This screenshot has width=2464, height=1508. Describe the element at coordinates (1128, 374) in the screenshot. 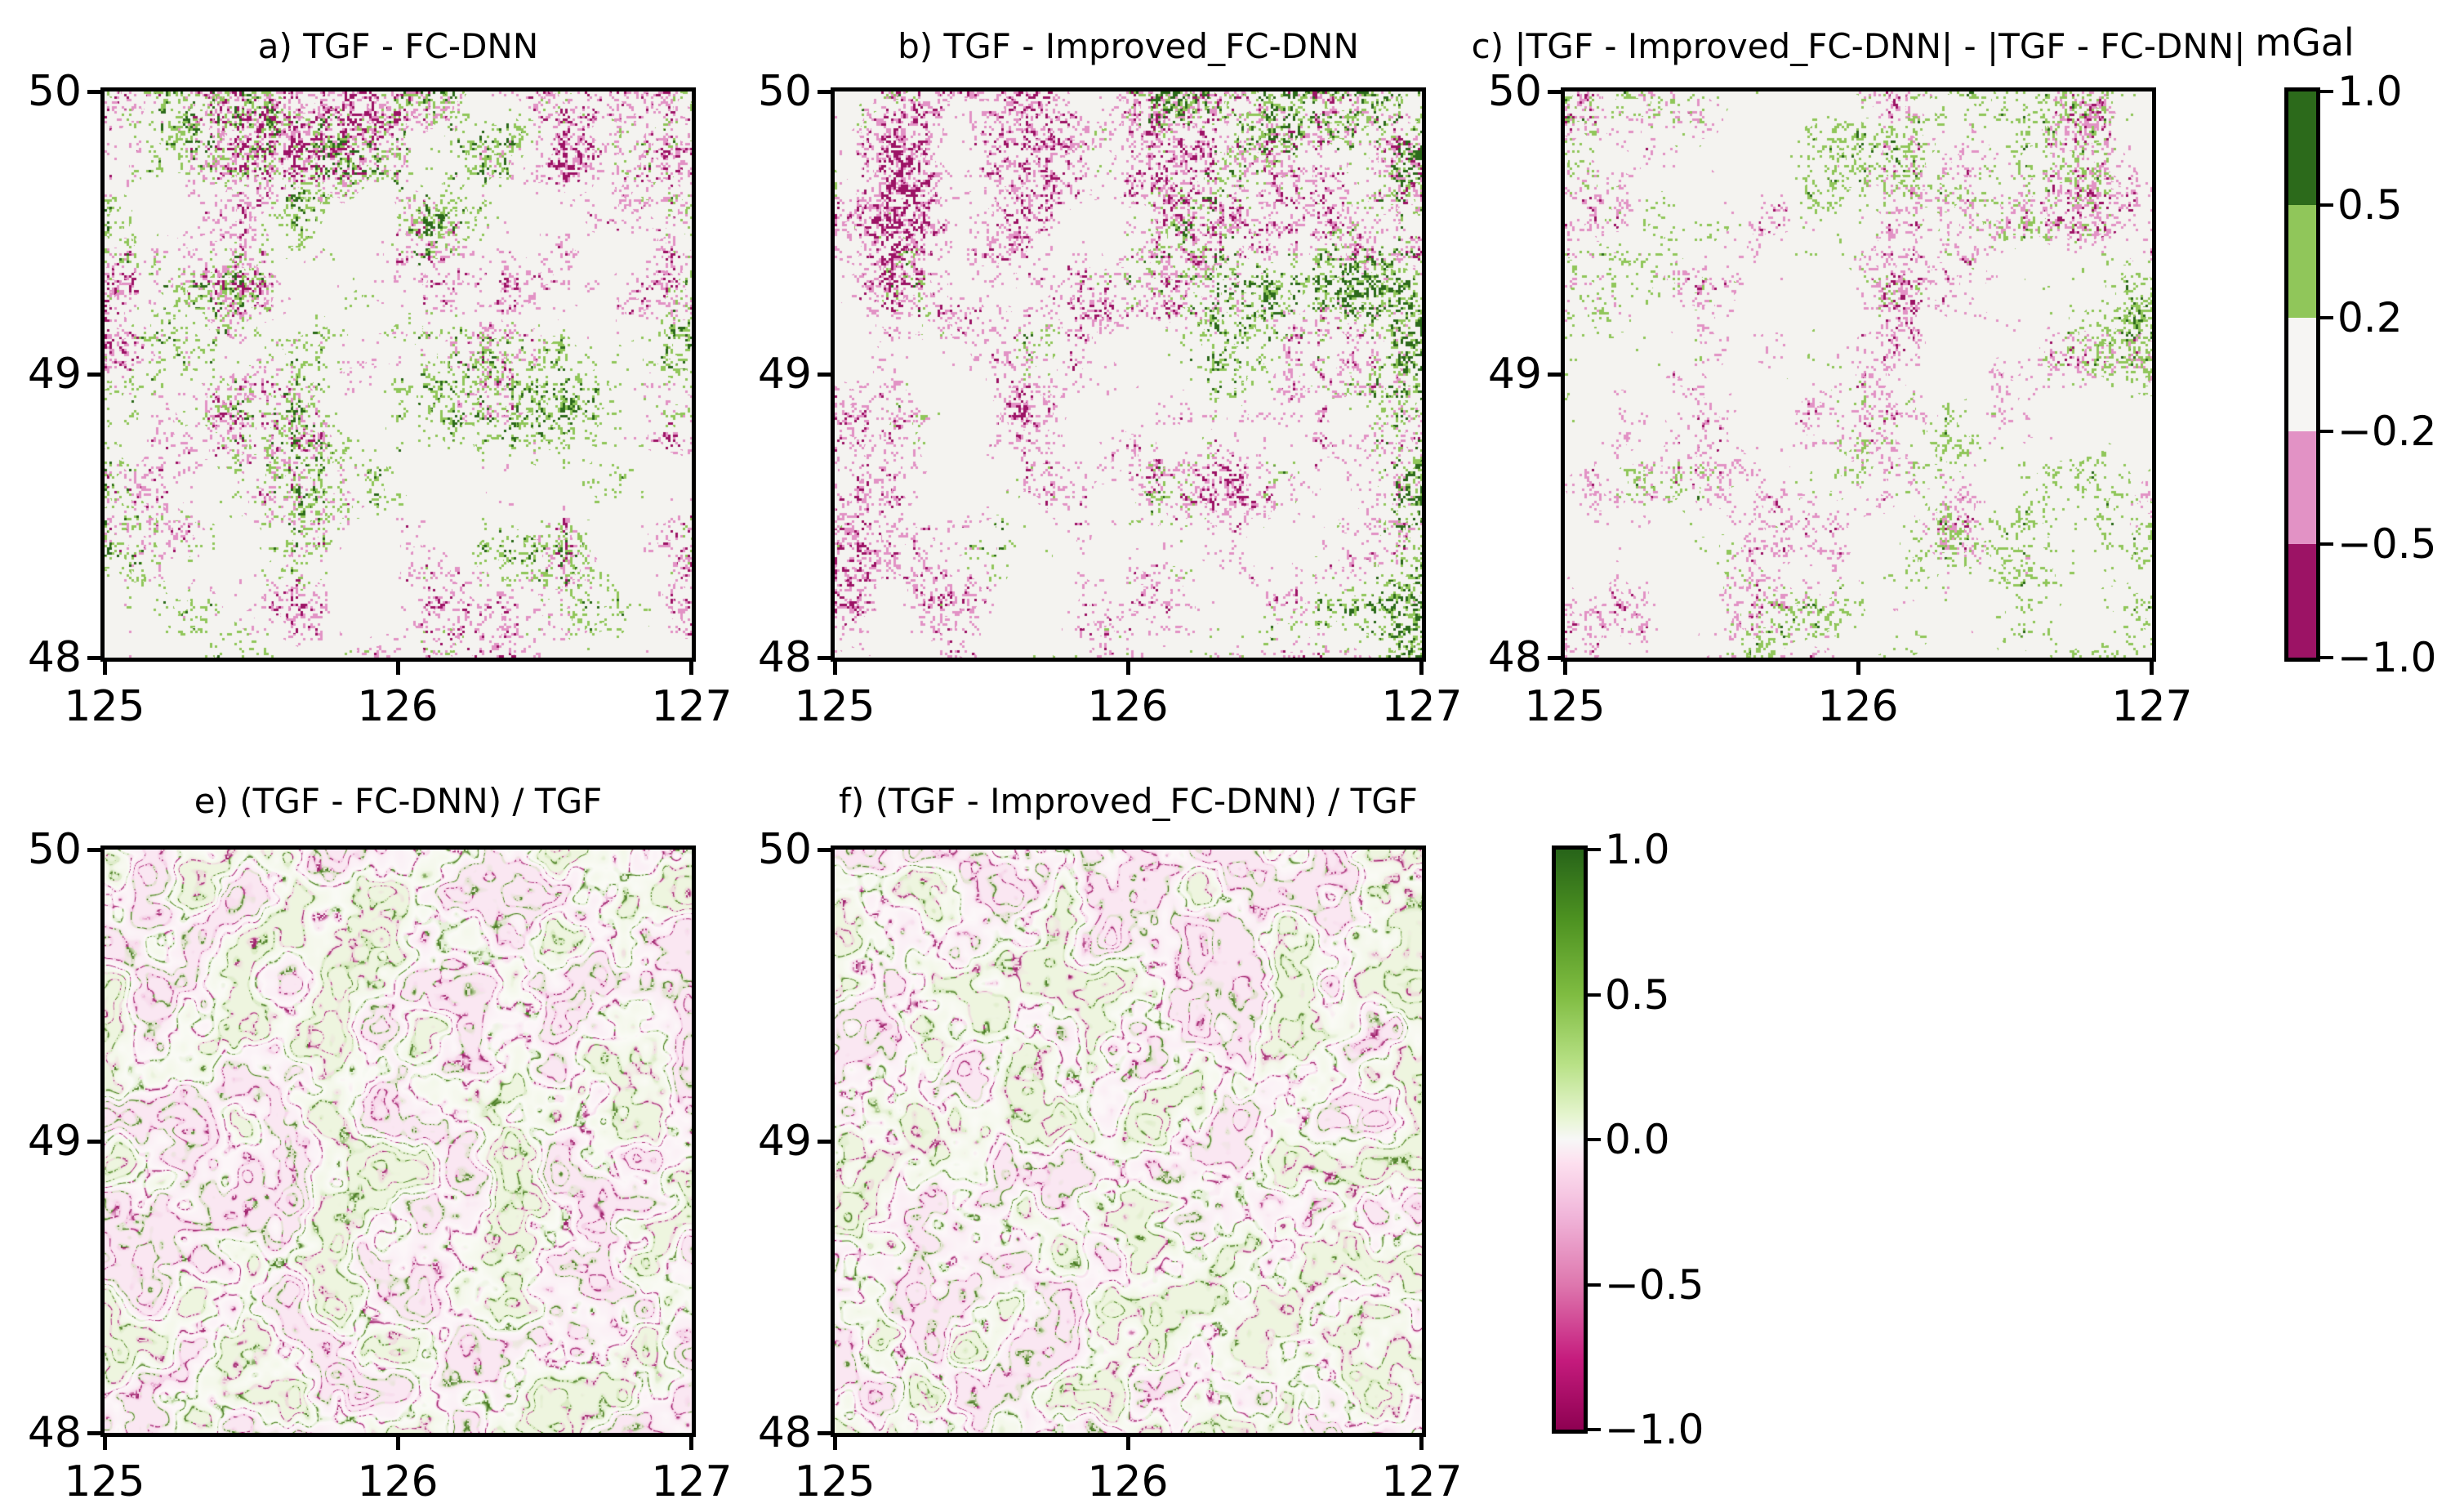

I see `map-canvas-b` at that location.